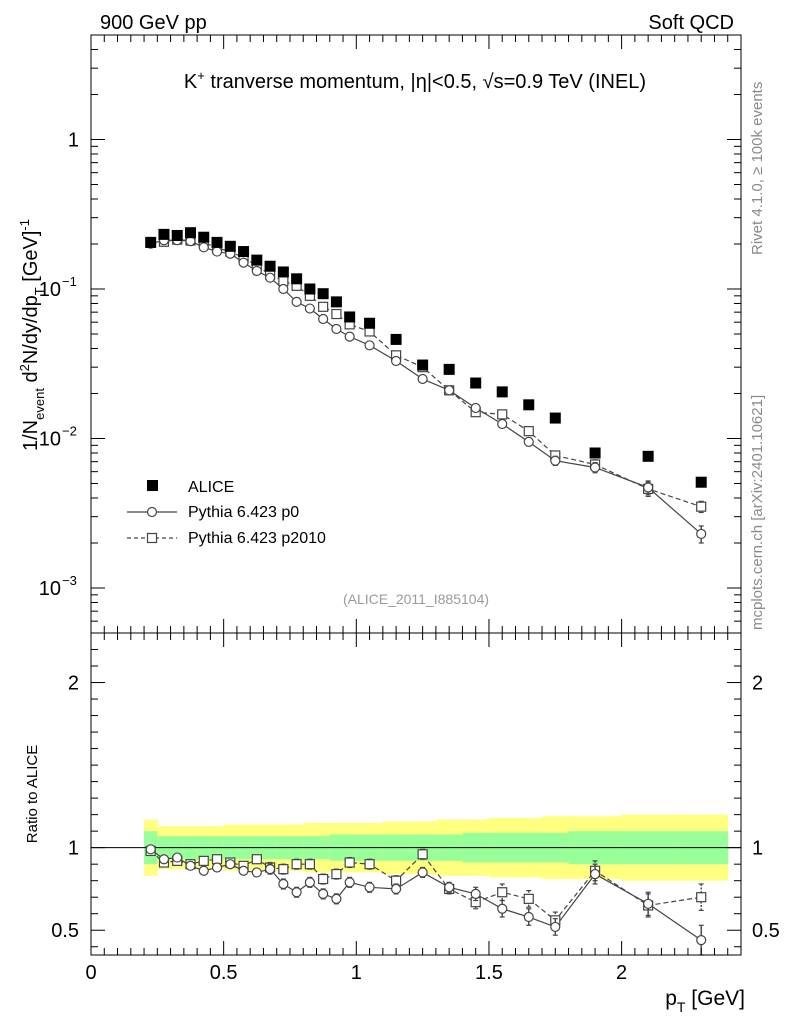 Image resolution: width=786 pixels, height=1024 pixels. What do you see at coordinates (691, 23) in the screenshot?
I see `header-right: Soft QCD` at bounding box center [691, 23].